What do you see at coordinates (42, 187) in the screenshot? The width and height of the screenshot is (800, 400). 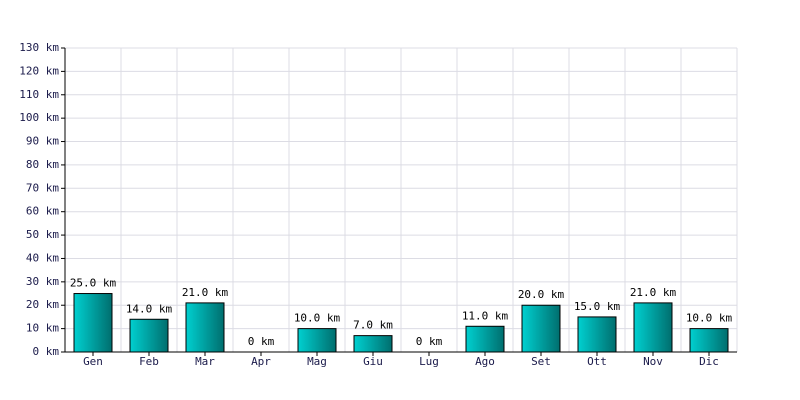 I see `y-tick-label: 70 km` at bounding box center [42, 187].